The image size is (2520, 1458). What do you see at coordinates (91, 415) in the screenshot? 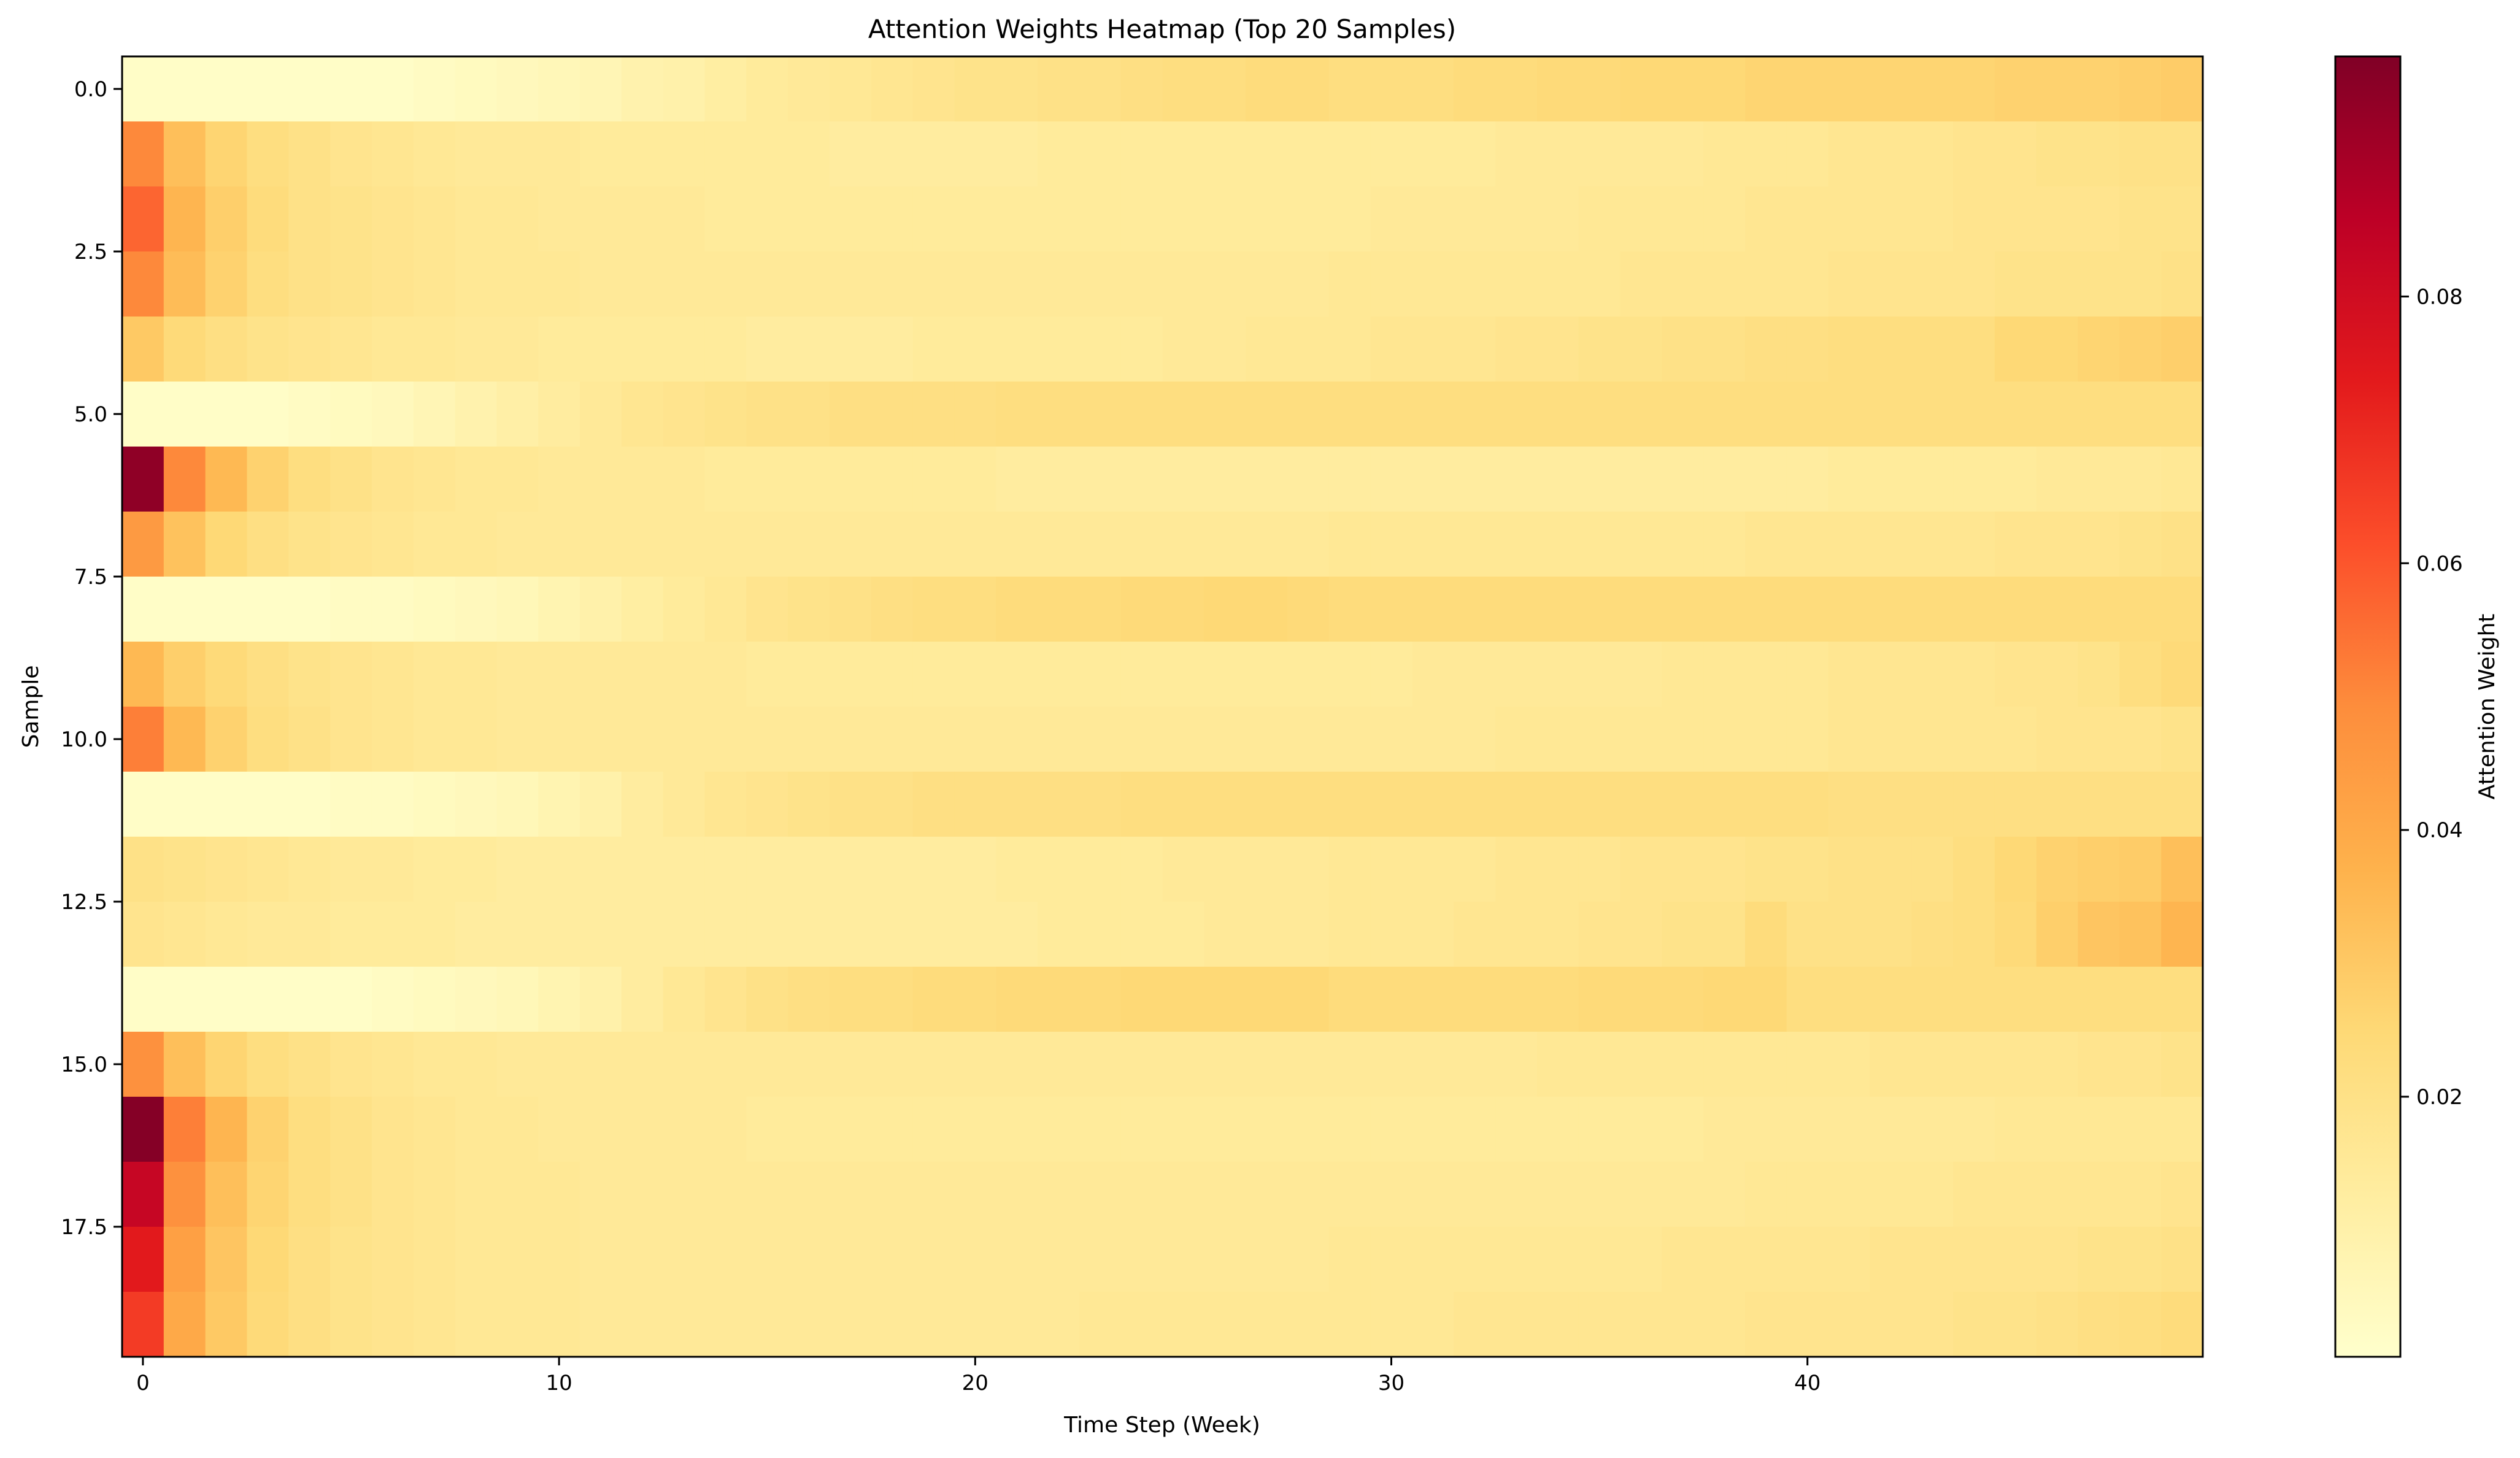
I see `y-tick-label: 5.0` at bounding box center [91, 415].